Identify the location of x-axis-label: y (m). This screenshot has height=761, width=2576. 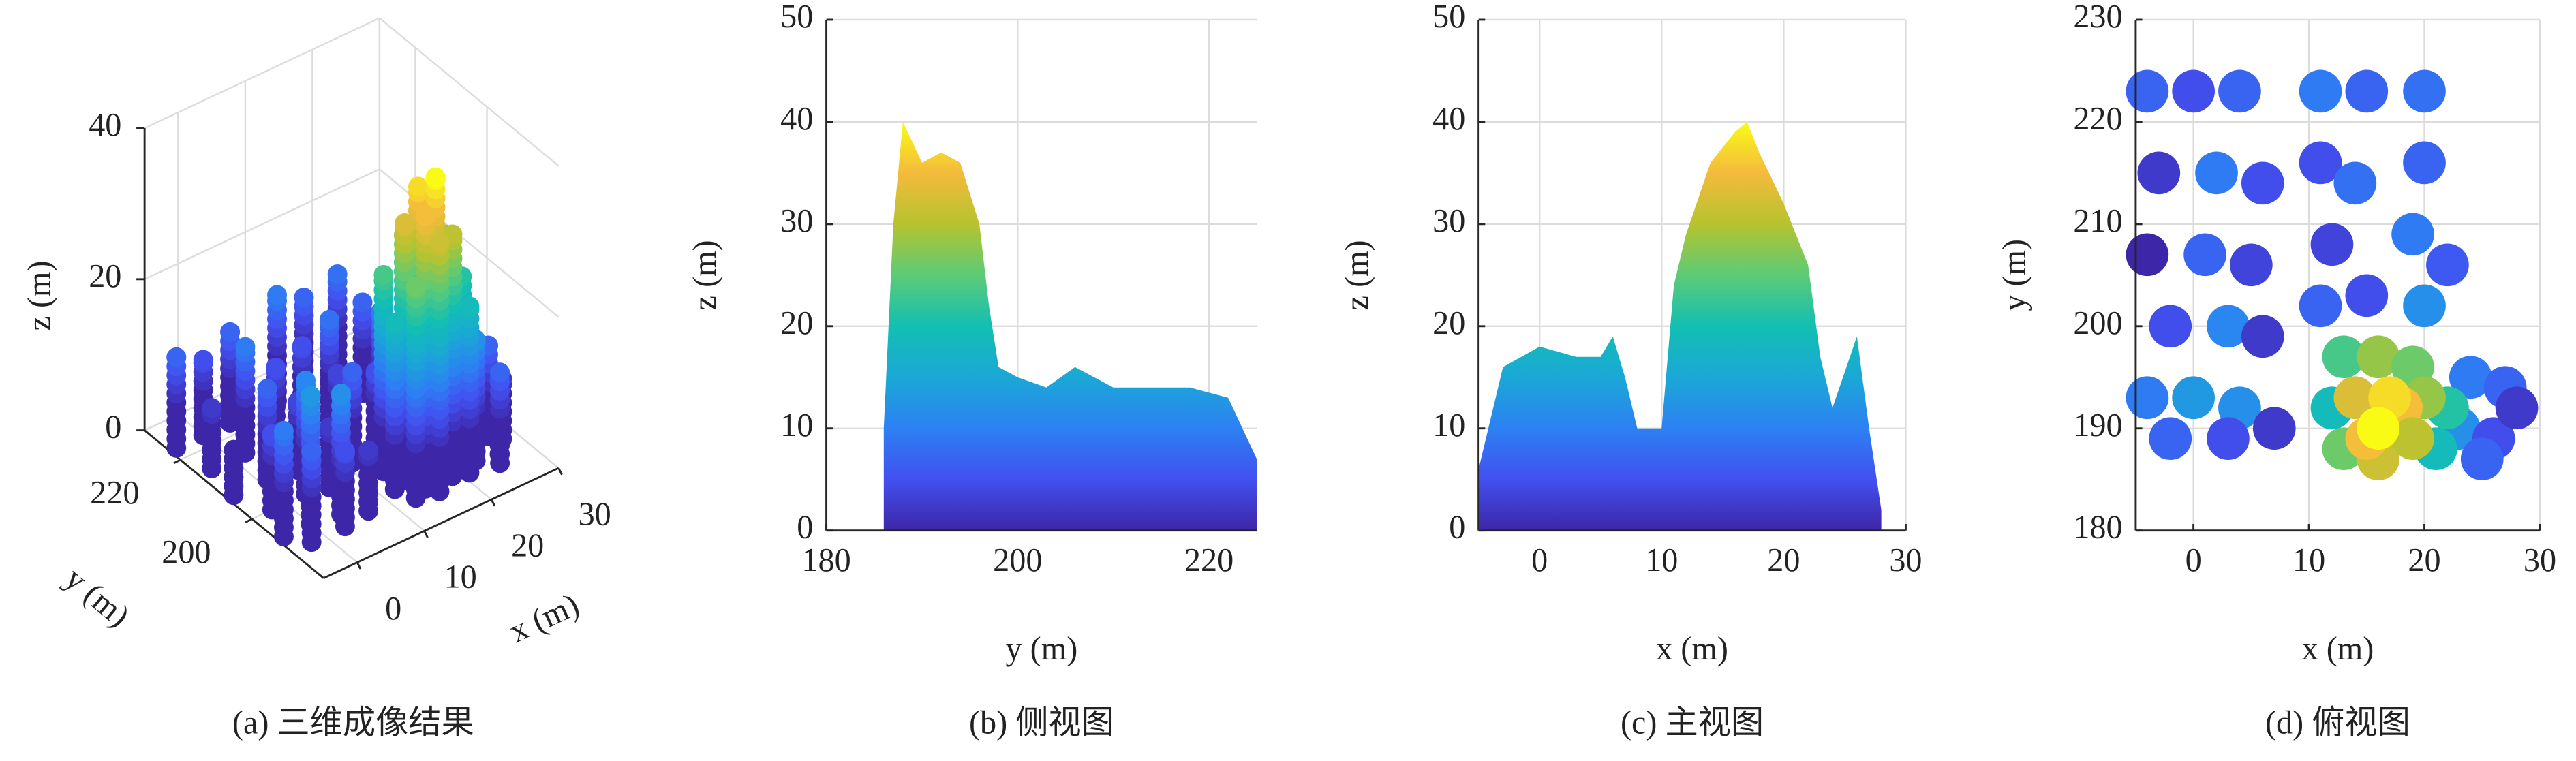
(1042, 649).